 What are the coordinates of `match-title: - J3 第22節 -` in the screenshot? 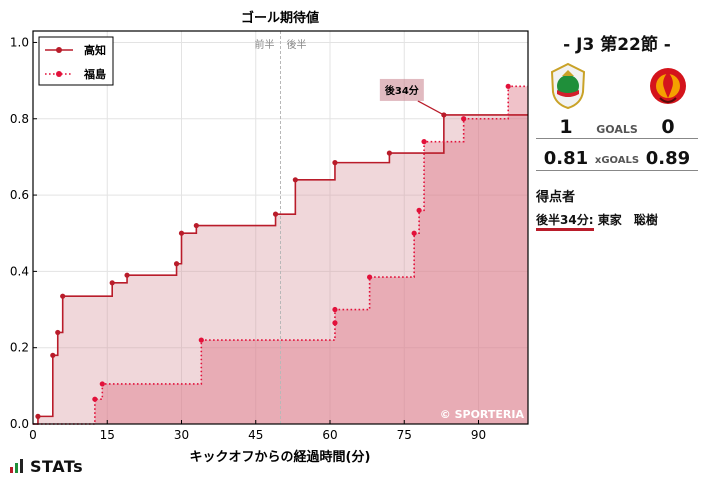 It's located at (617, 45).